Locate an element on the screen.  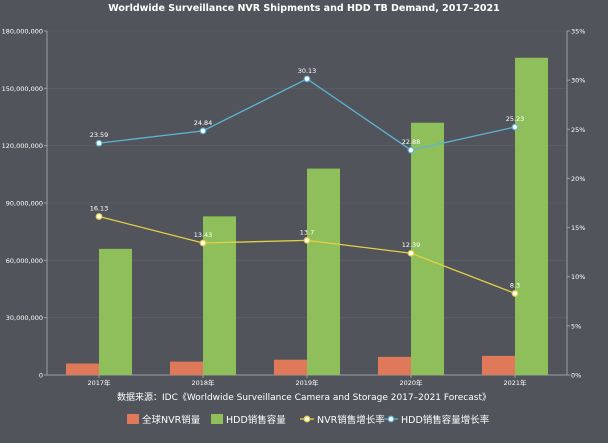
hdd-growth-data-label: 30.13 is located at coordinates (307, 71).